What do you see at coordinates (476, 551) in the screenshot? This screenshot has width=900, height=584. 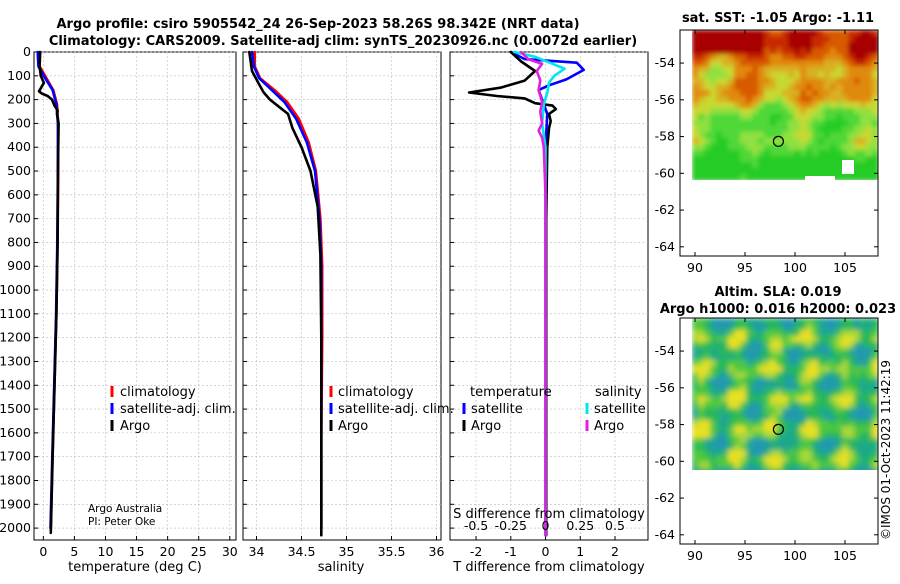 I see `x-tick-label: -2` at bounding box center [476, 551].